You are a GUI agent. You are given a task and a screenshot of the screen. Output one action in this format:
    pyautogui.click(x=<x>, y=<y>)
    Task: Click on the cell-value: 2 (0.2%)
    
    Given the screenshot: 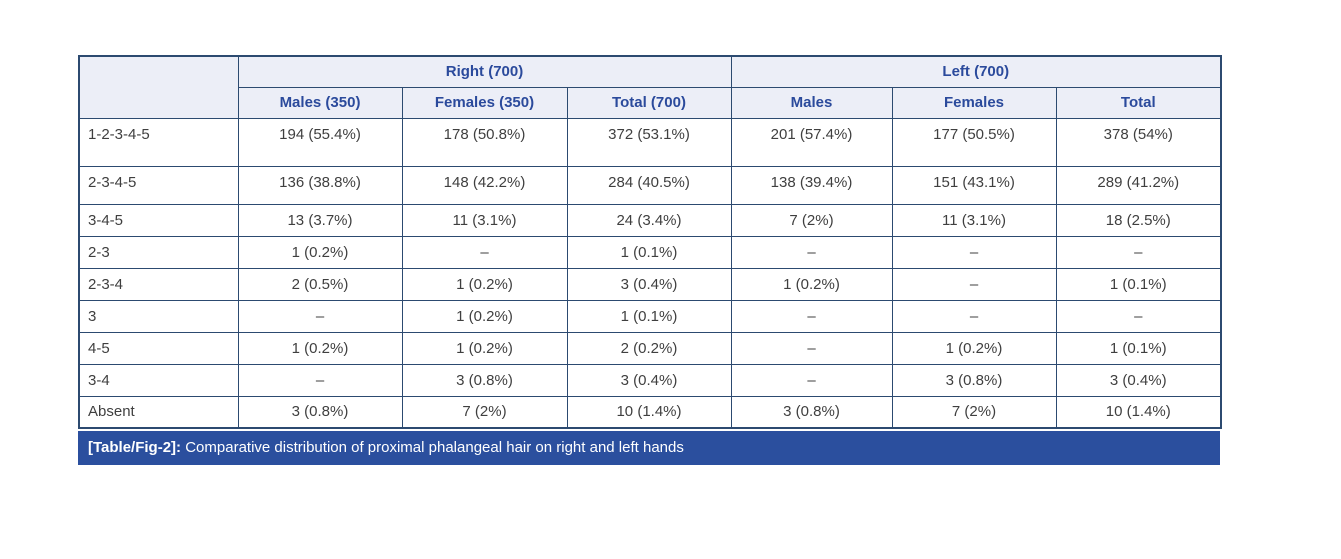 What is the action you would take?
    pyautogui.click(x=649, y=348)
    